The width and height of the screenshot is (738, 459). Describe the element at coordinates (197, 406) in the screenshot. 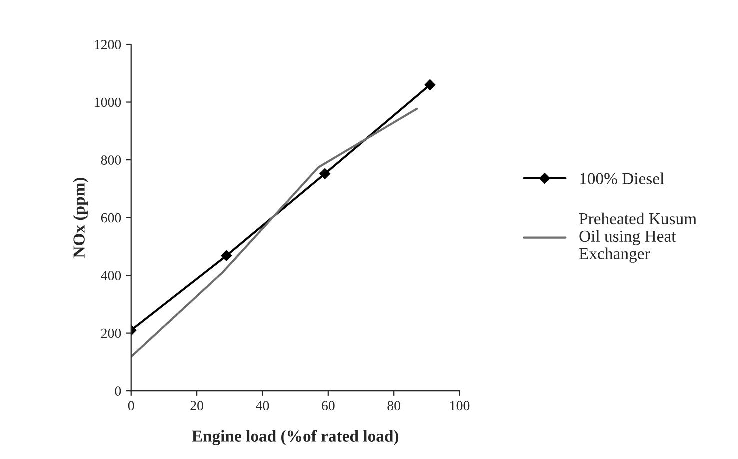

I see `x-tick-label: 20` at that location.